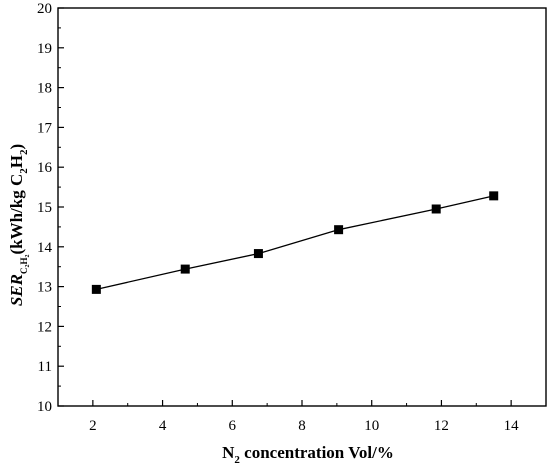  I want to click on x-tick-label-2: 2, so click(93, 426).